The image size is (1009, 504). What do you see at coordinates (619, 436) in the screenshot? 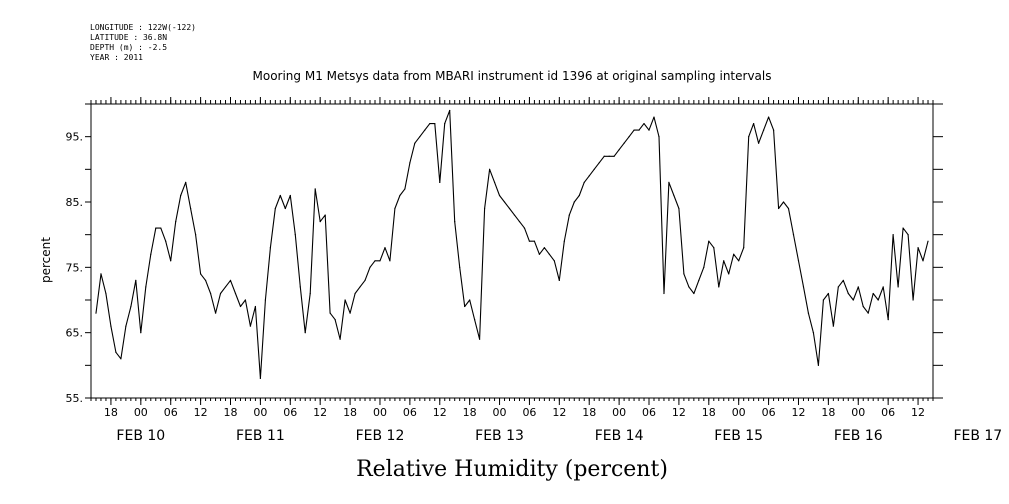
I see `x-day-label: FEB 14` at bounding box center [619, 436].